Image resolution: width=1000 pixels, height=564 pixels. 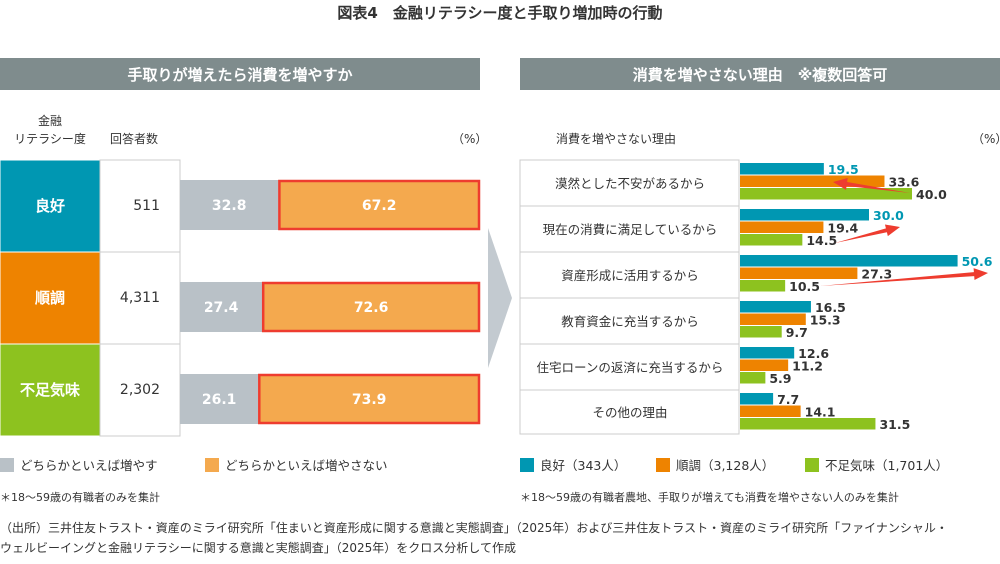 What do you see at coordinates (49, 121) in the screenshot?
I see `literacy-header-line1: 金融` at bounding box center [49, 121].